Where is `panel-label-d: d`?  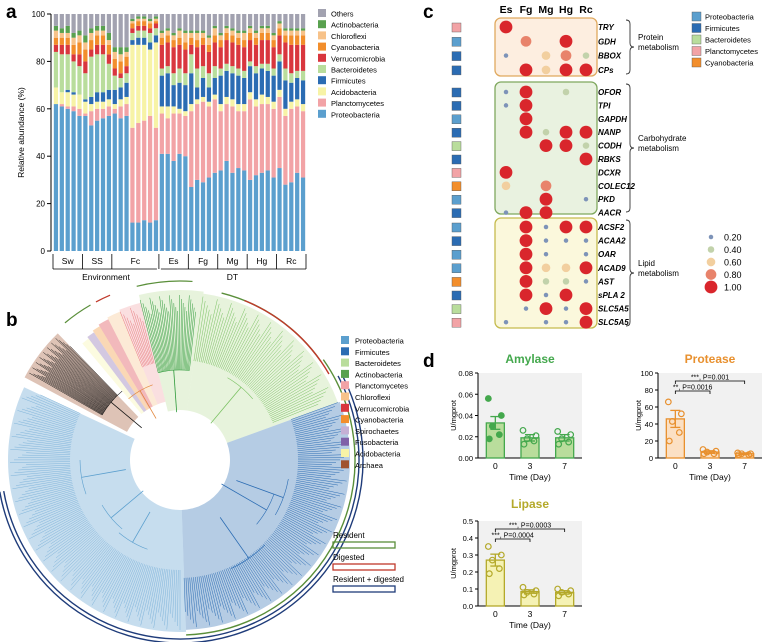
panel-label-d: d is located at coordinates (429, 361).